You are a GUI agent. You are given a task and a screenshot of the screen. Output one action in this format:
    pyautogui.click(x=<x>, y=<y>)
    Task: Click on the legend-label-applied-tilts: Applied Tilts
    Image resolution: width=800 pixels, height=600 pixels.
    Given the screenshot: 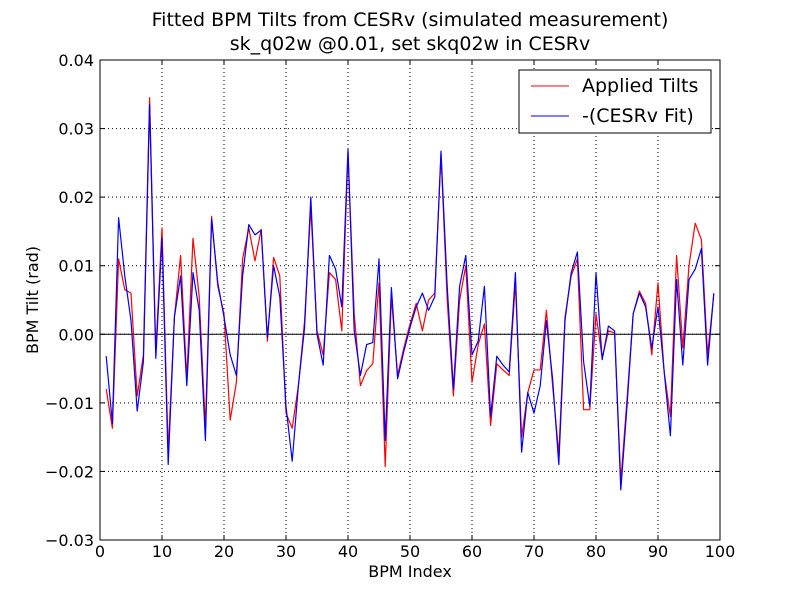 What is the action you would take?
    pyautogui.click(x=640, y=86)
    